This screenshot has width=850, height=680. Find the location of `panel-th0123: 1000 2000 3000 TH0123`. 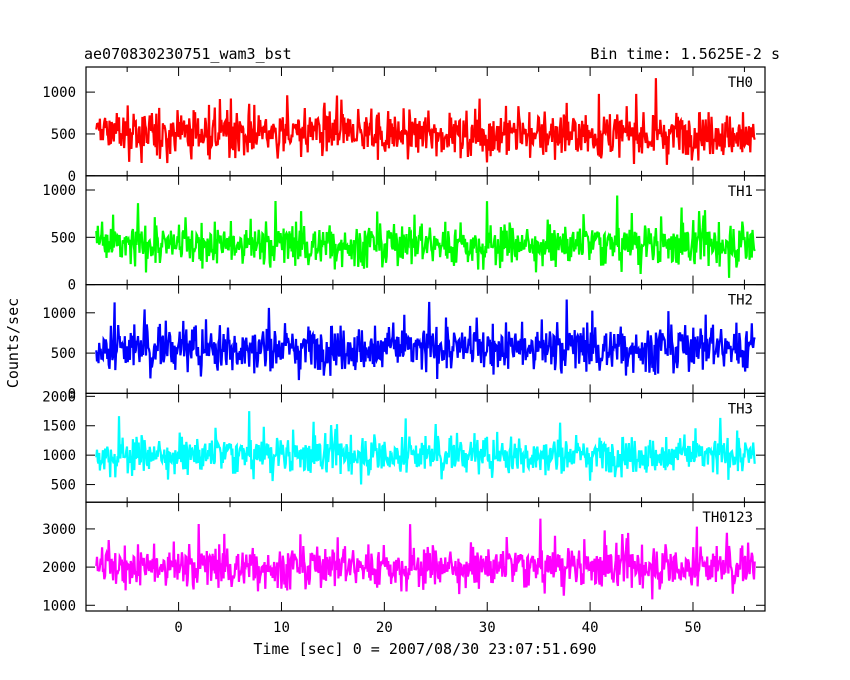

panel-th0123: 1000 2000 3000 TH0123 is located at coordinates (404, 557).